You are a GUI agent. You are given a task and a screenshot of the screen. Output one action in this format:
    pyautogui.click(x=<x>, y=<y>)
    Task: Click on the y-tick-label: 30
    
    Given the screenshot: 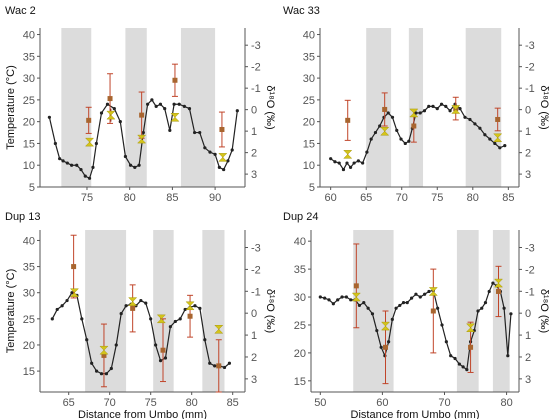 What is the action you would take?
    pyautogui.click(x=29, y=294)
    